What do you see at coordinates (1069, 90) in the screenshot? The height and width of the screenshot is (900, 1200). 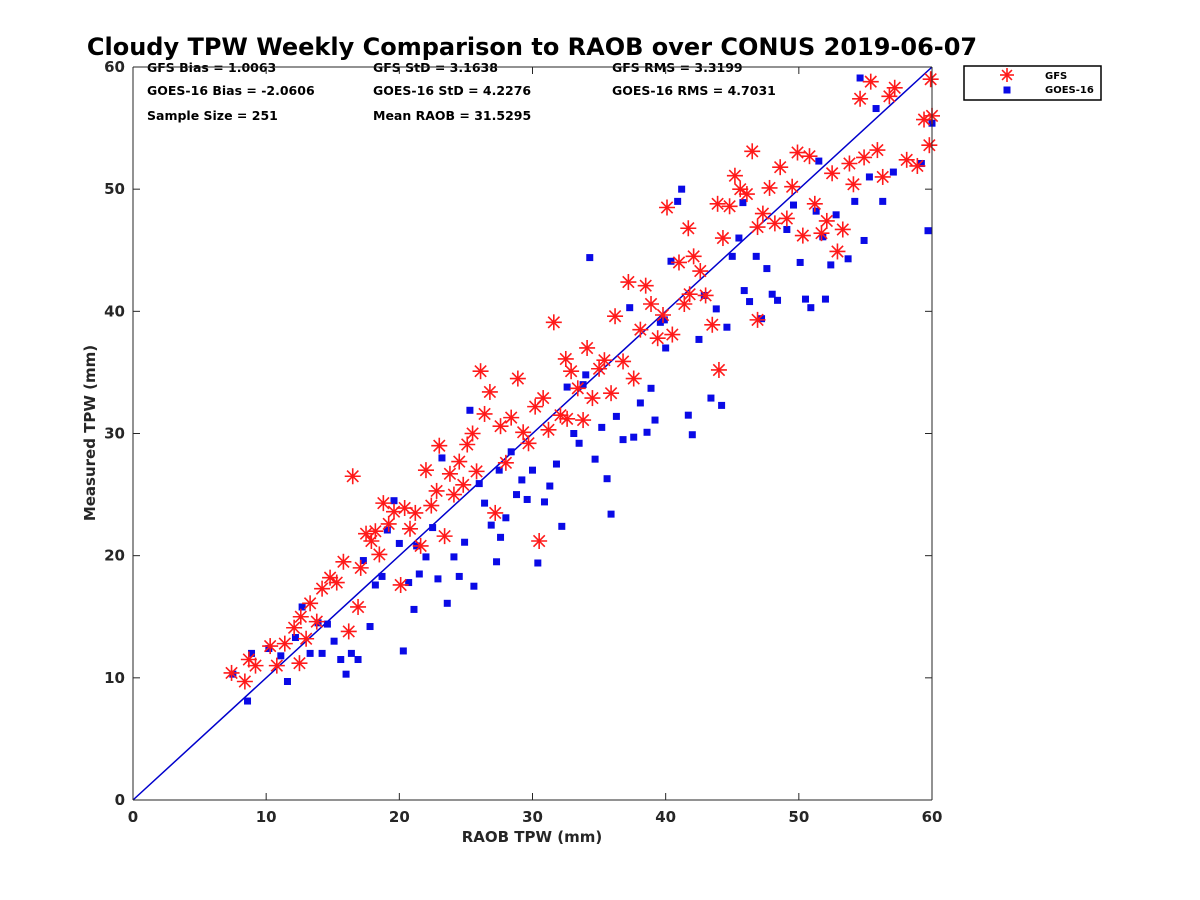 I see `legend-label-goes-16: GOES-16` at bounding box center [1069, 90].